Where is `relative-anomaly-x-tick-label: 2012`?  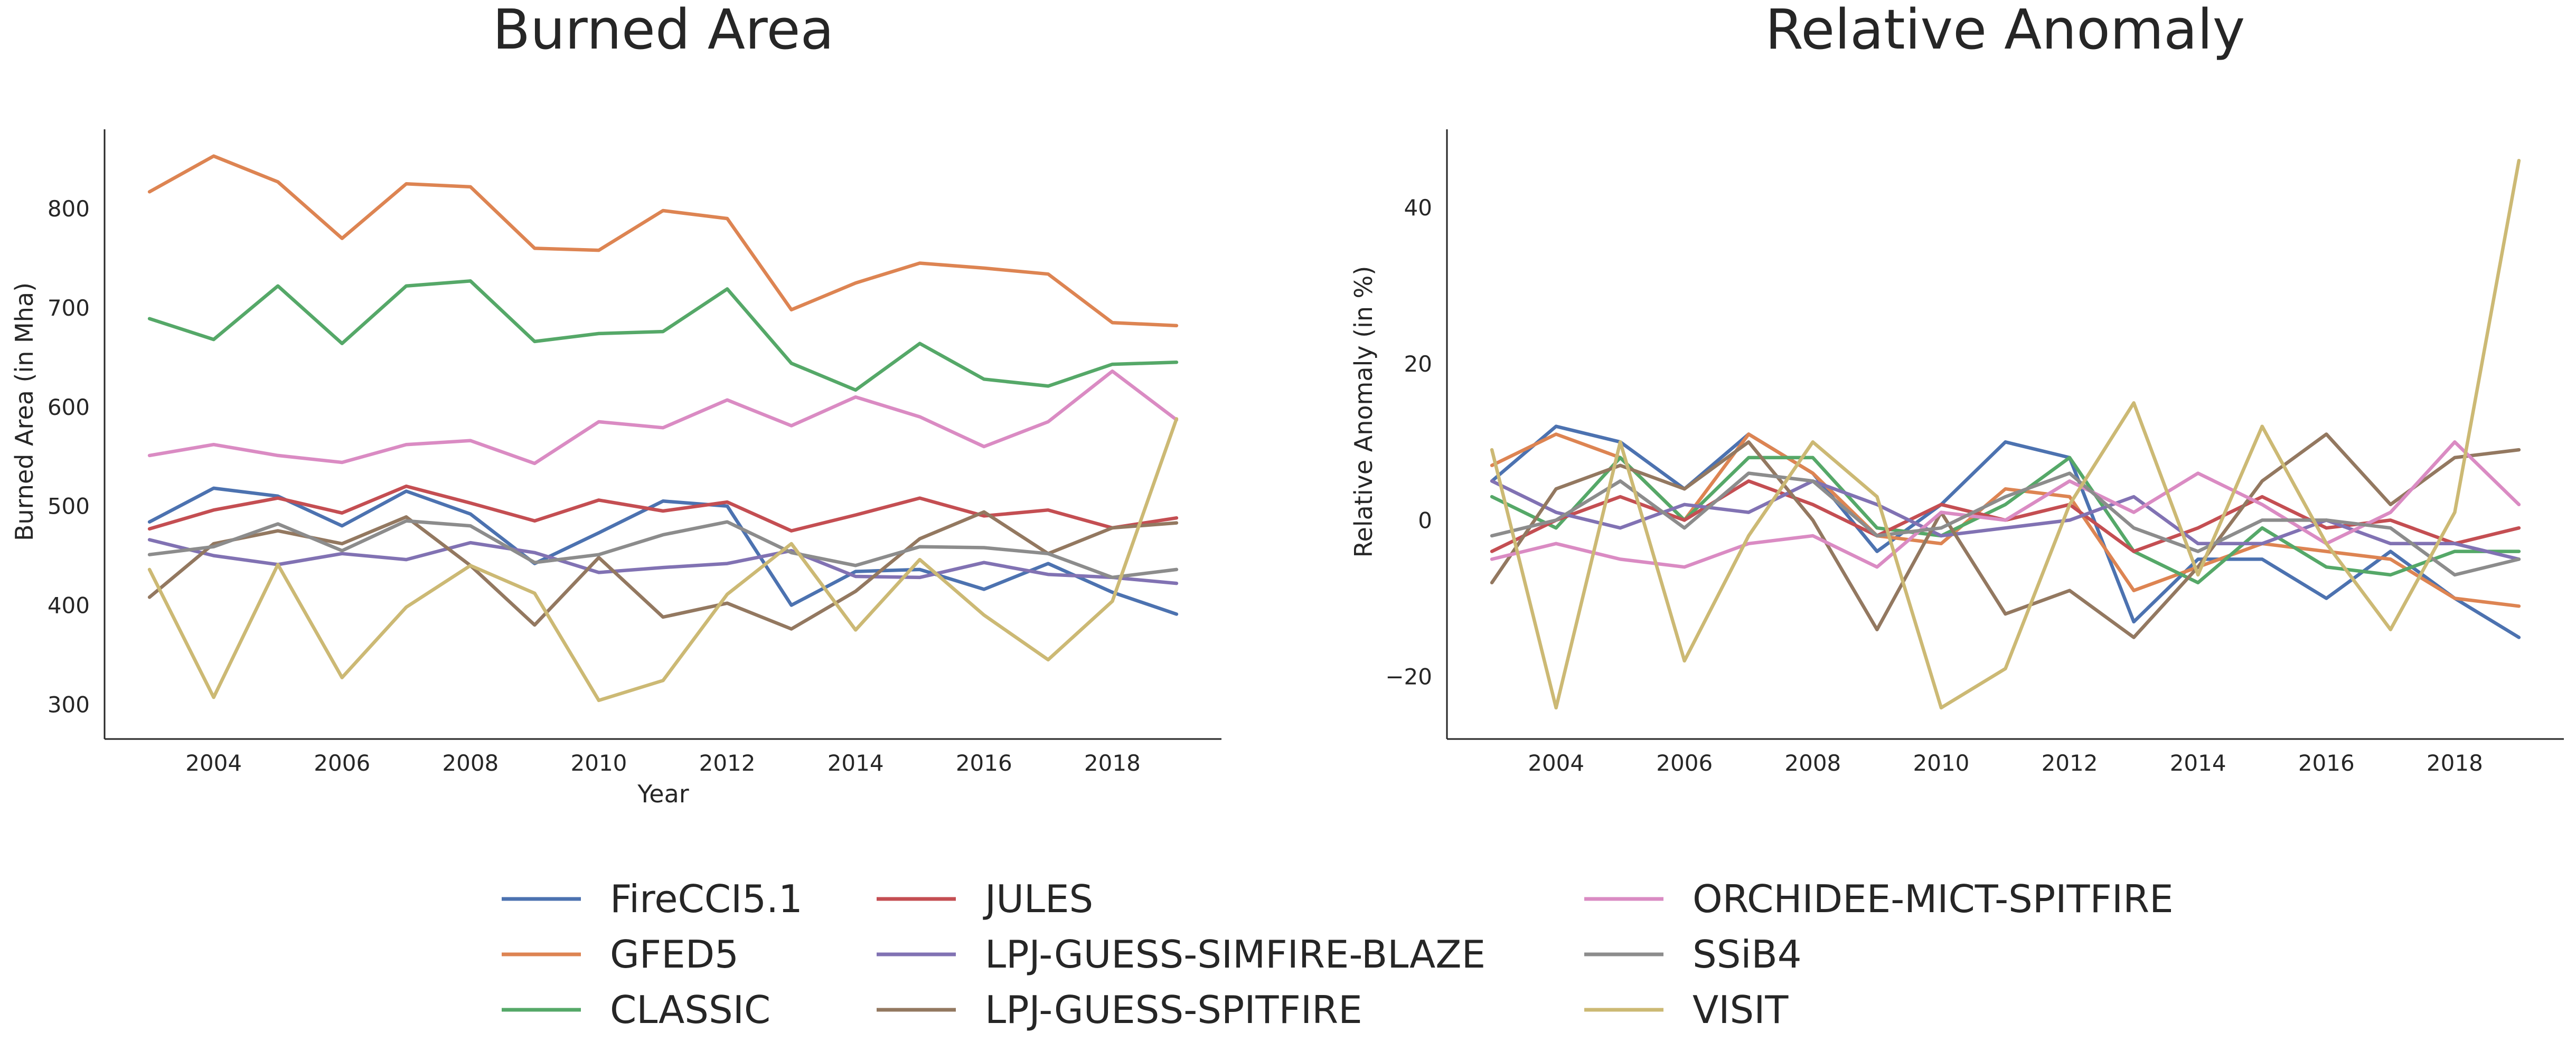
relative-anomaly-x-tick-label: 2012 is located at coordinates (2070, 763).